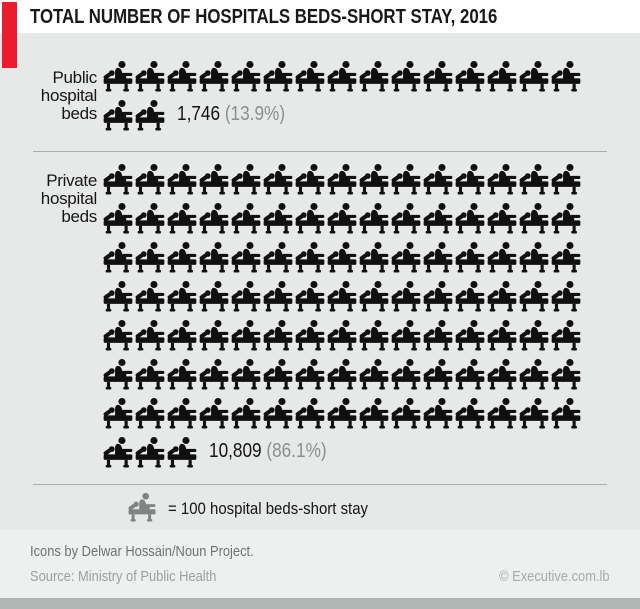  What do you see at coordinates (231, 114) in the screenshot?
I see `series-value: 1,746 (13.9%)` at bounding box center [231, 114].